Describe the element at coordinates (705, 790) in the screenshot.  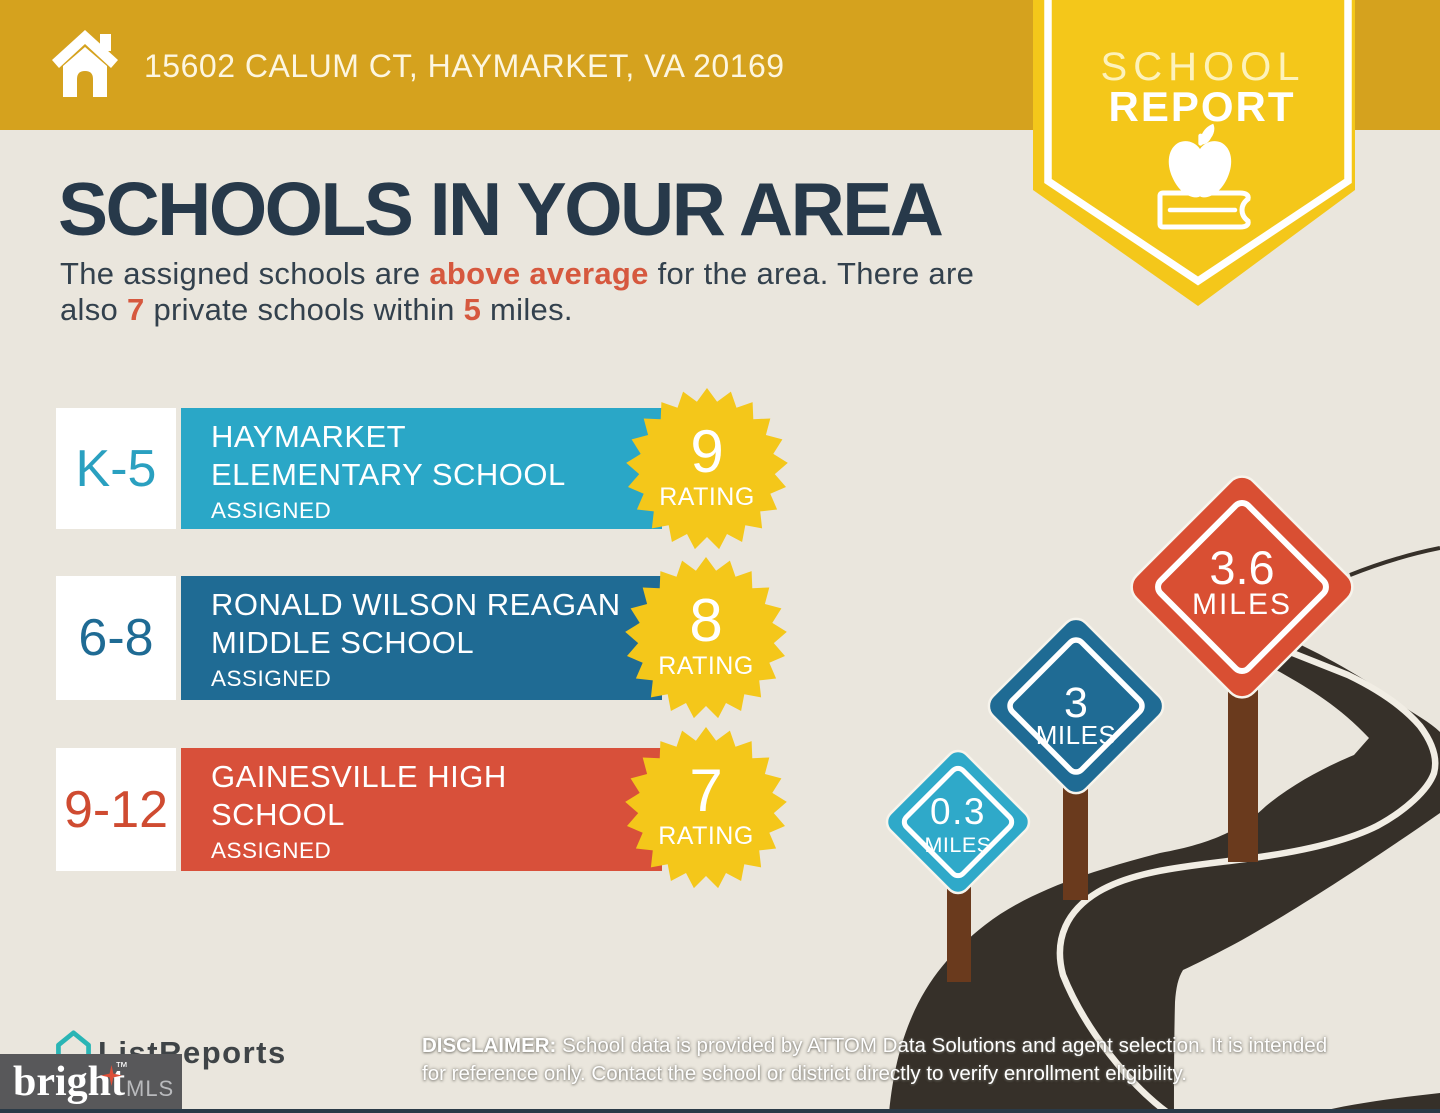
I see `svg-text: 7` at that location.